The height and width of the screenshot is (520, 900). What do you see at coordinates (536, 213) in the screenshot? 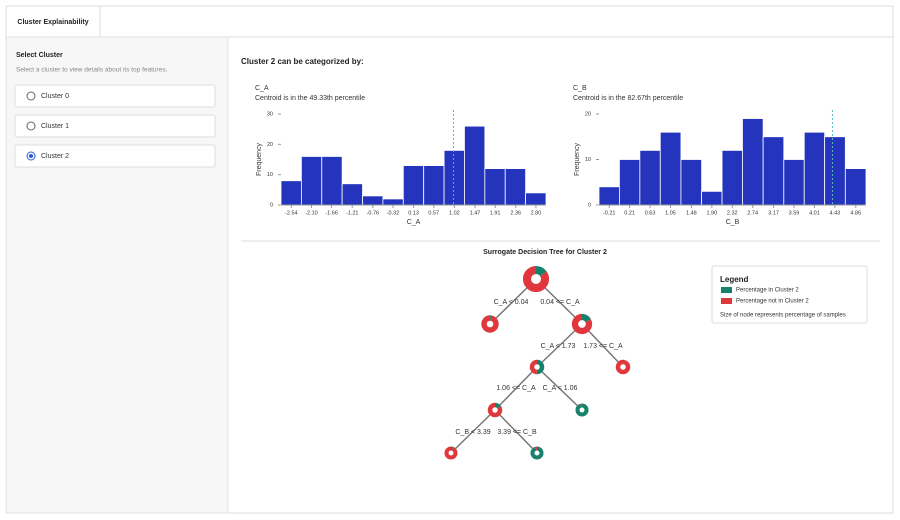
I see `x-tick-label: 2.80` at bounding box center [536, 213].